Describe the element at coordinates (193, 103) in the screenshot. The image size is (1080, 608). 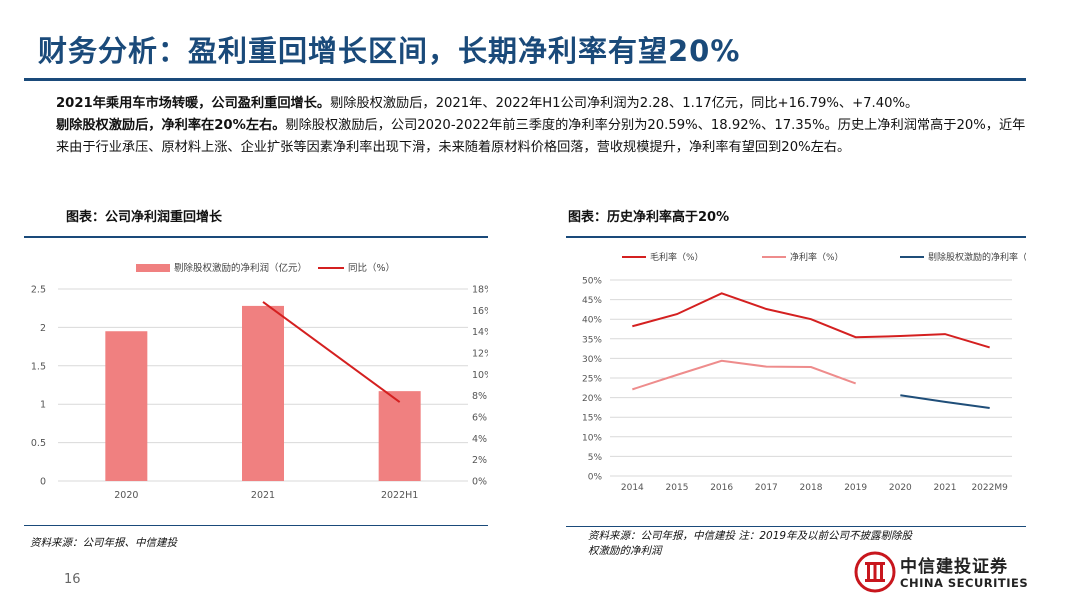
I see `paragraph-1-lead: 2021年乘用车市场转暖，公司盈利重回增长。` at that location.